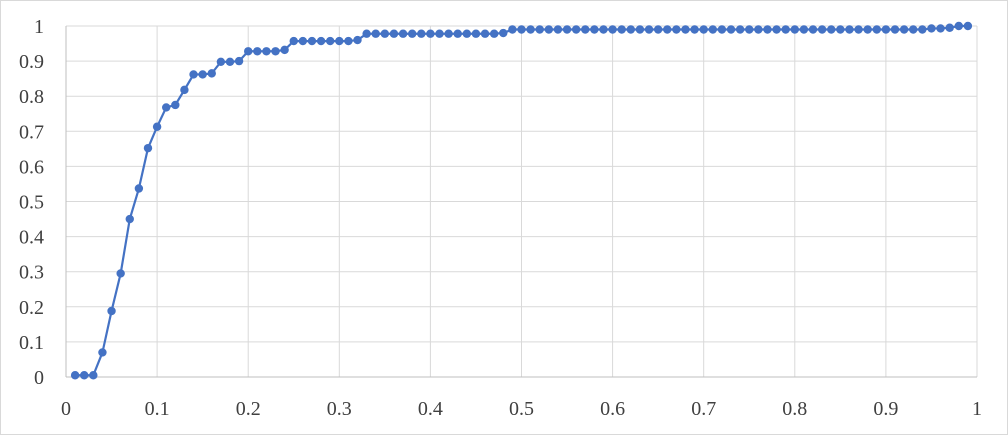 The image size is (1008, 435). Describe the element at coordinates (31, 238) in the screenshot. I see `y-tick-label: 0.4` at that location.